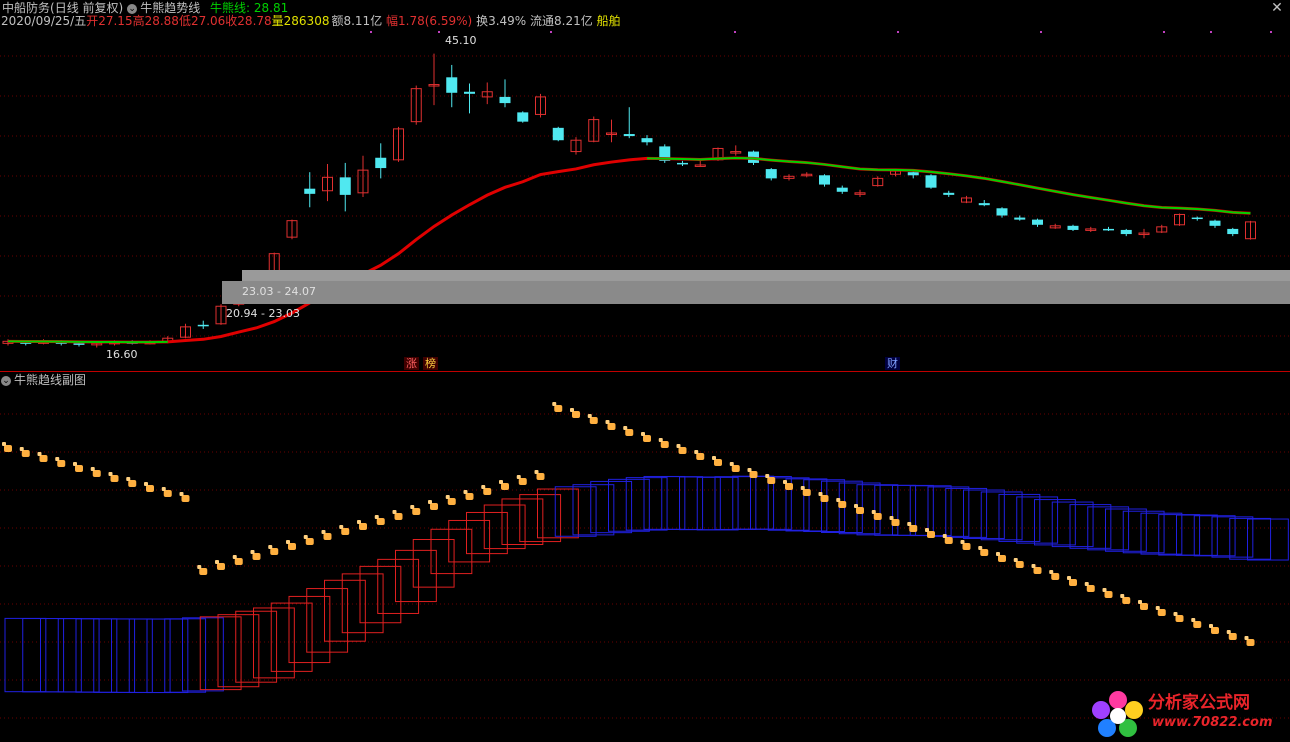 This screenshot has width=1290, height=742. What do you see at coordinates (892, 363) in the screenshot?
I see `badge-cai: 财` at bounding box center [892, 363].